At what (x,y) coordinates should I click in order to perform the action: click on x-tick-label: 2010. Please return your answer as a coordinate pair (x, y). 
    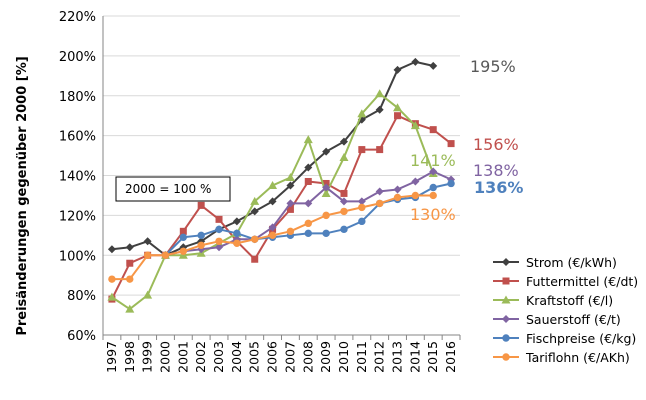
    Looking at the image, I should click on (343, 357).